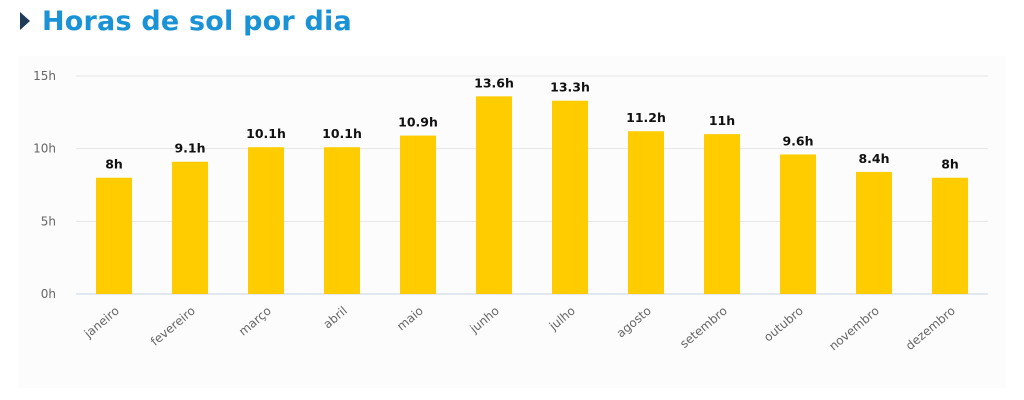  What do you see at coordinates (255, 321) in the screenshot?
I see `x-tick-label: março` at bounding box center [255, 321].